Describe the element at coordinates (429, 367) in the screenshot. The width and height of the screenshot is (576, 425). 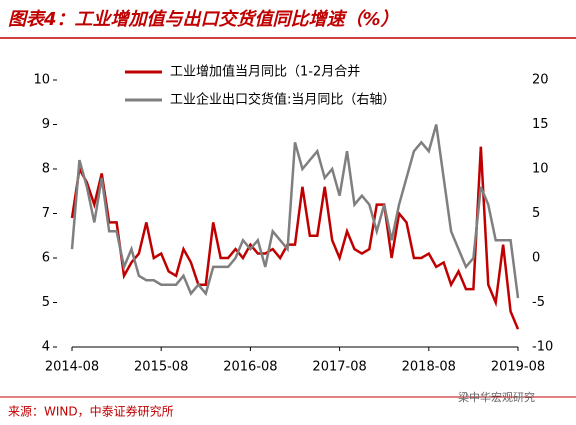
I see `x-tick-label: 2018-08` at that location.